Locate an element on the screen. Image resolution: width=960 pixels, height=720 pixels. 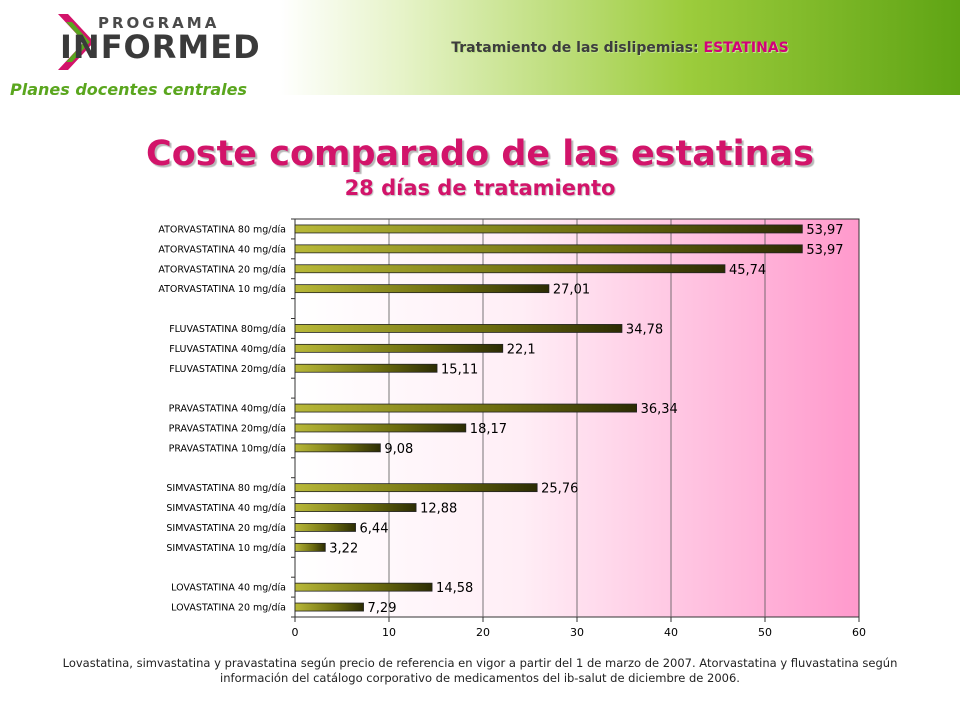
data-label: 3,22 is located at coordinates (343, 548).